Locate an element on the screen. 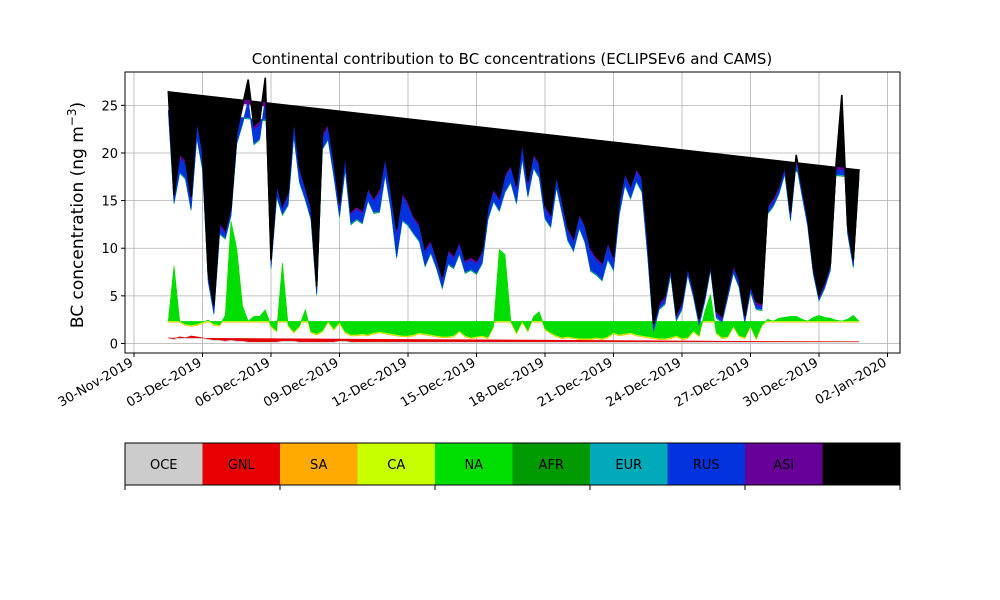 The width and height of the screenshot is (1000, 600). legend-label-na: NA is located at coordinates (473, 465).